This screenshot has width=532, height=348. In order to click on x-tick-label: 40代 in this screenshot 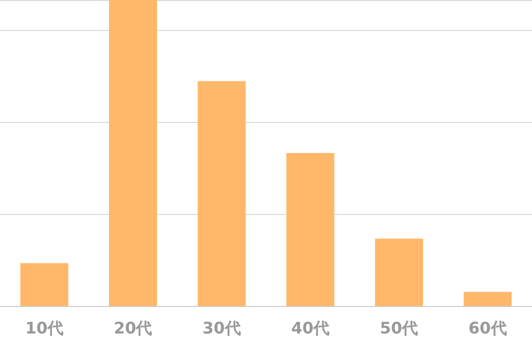, I will do `click(310, 328)`.